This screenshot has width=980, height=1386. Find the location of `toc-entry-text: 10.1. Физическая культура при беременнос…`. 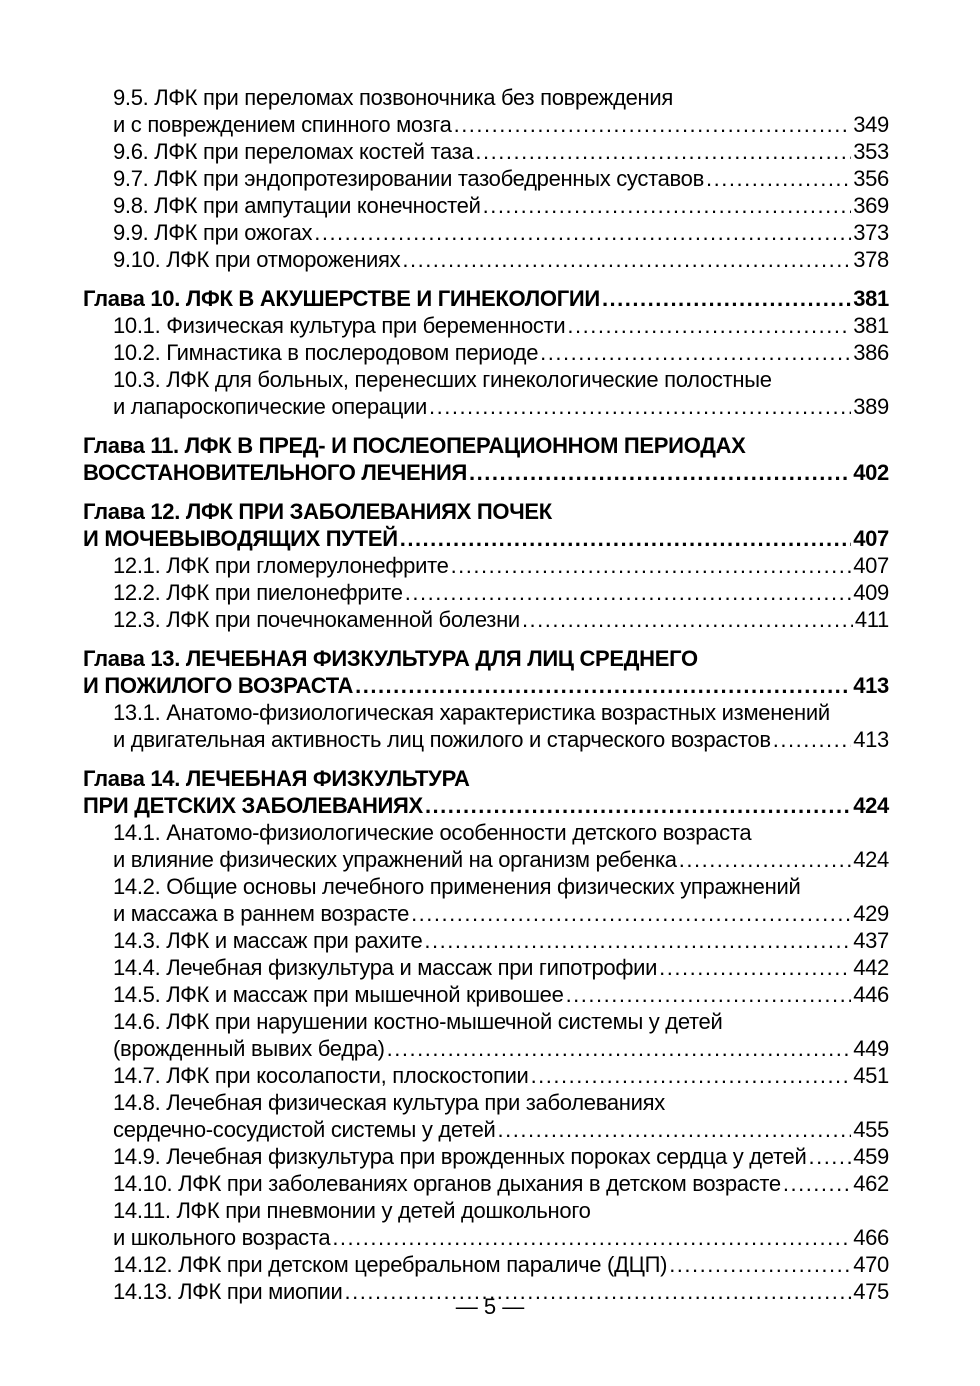

toc-entry-text: 10.1. Физическая культура при беременнос… is located at coordinates (339, 325).